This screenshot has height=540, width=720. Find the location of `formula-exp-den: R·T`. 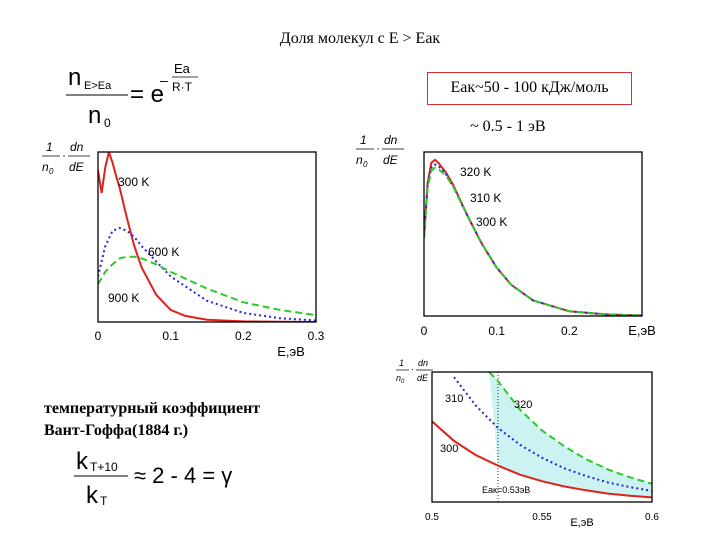

formula-exp-den: R·T is located at coordinates (182, 87).